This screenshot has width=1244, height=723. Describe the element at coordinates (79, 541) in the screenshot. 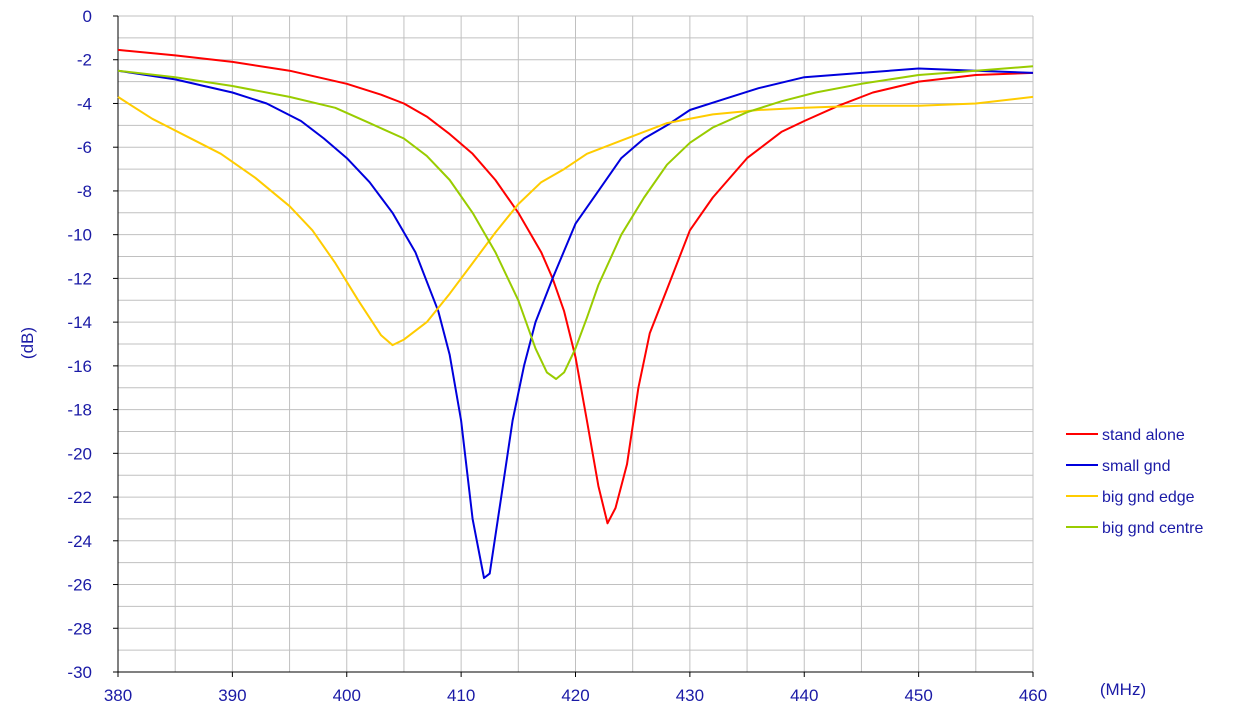

I see `y-tick-label: -24` at that location.